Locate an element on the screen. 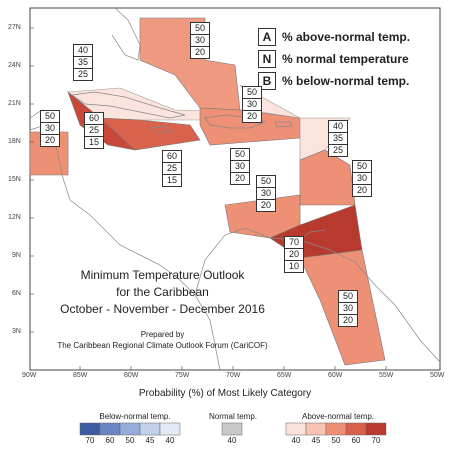 Image resolution: width=450 pixels, height=450 pixels. forecast-box-trinidad-coast: 70 20 10 is located at coordinates (294, 254).